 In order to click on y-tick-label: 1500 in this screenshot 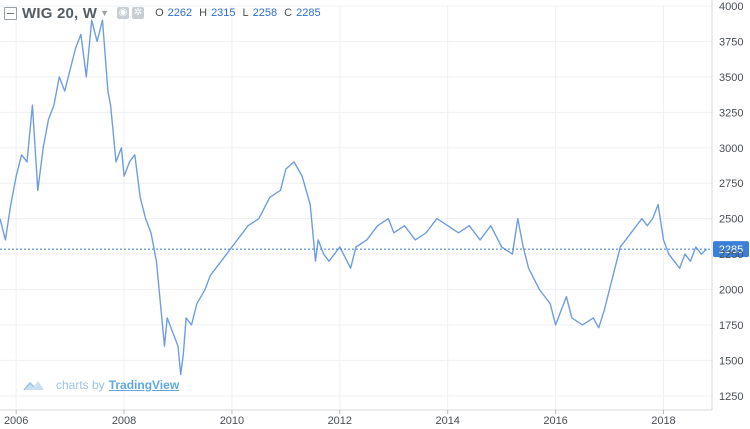, I will do `click(731, 361)`.